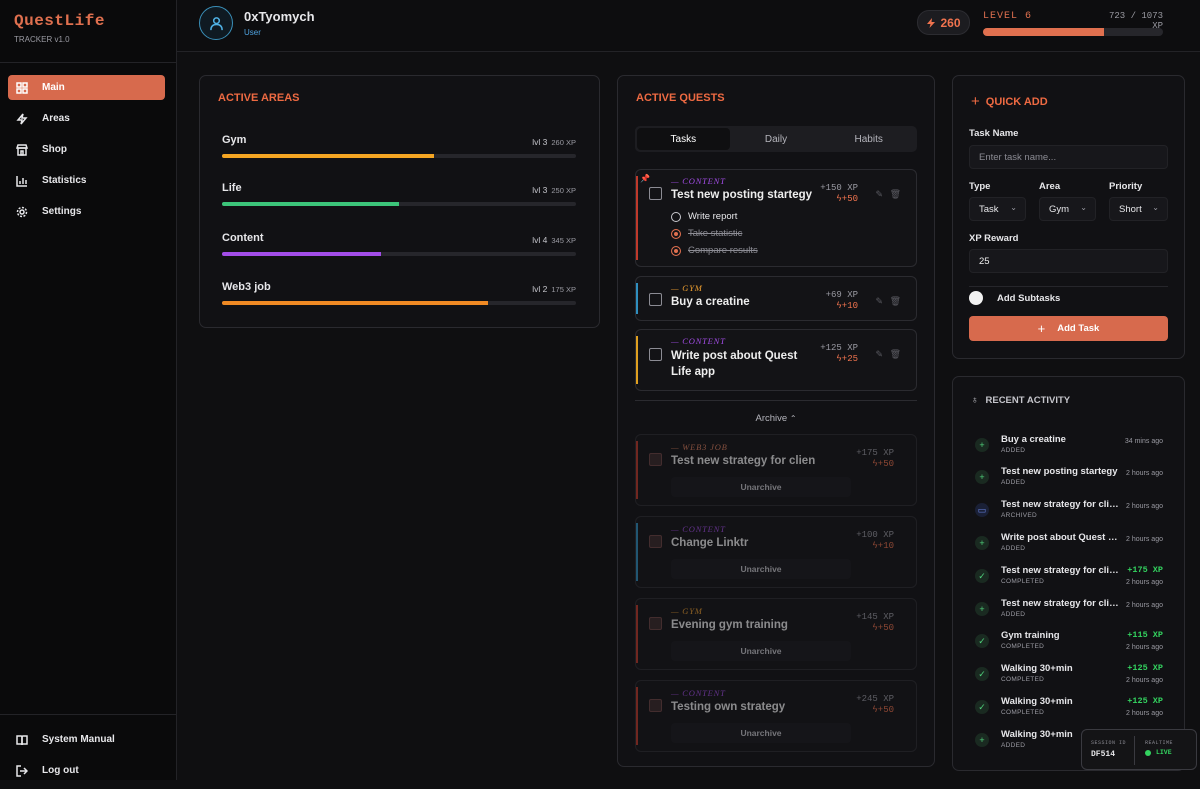 The image size is (1200, 789). Describe the element at coordinates (88, 770) in the screenshot. I see `logout-button: Log out` at that location.